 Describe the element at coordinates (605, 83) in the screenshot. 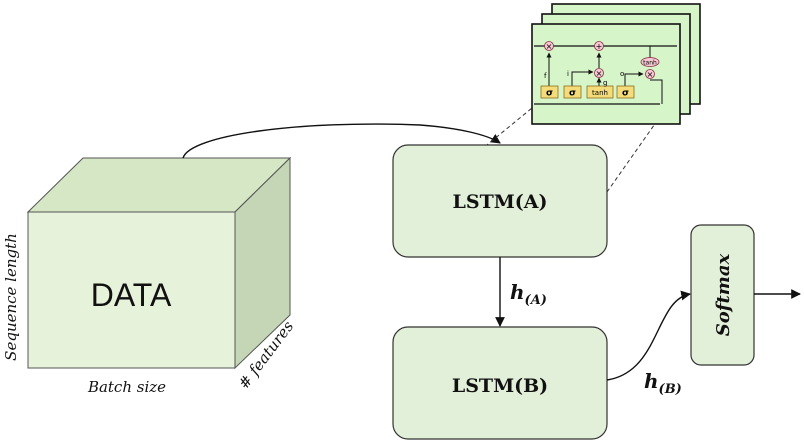

I see `gate-label-g: g` at that location.